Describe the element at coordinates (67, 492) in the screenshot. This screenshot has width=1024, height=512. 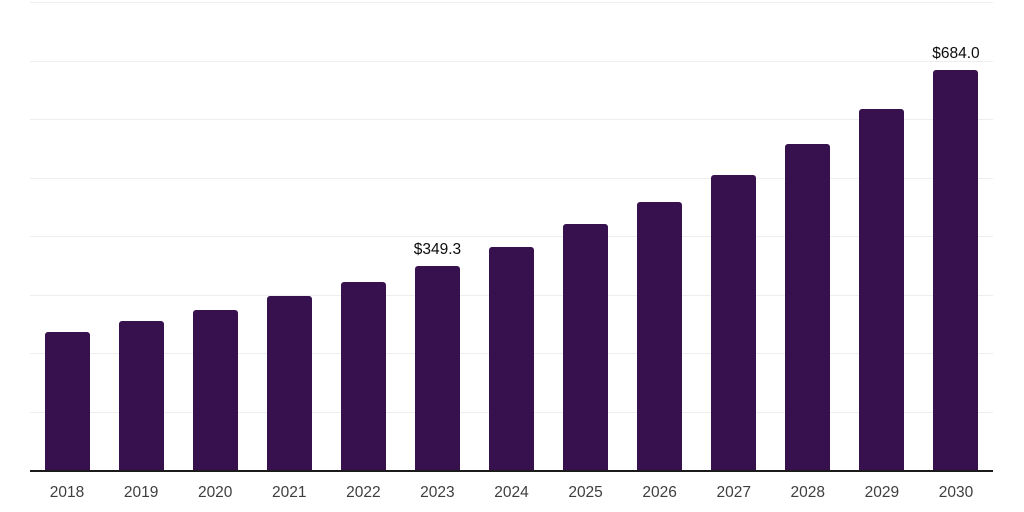
I see `x-tick-2018: 2018` at that location.